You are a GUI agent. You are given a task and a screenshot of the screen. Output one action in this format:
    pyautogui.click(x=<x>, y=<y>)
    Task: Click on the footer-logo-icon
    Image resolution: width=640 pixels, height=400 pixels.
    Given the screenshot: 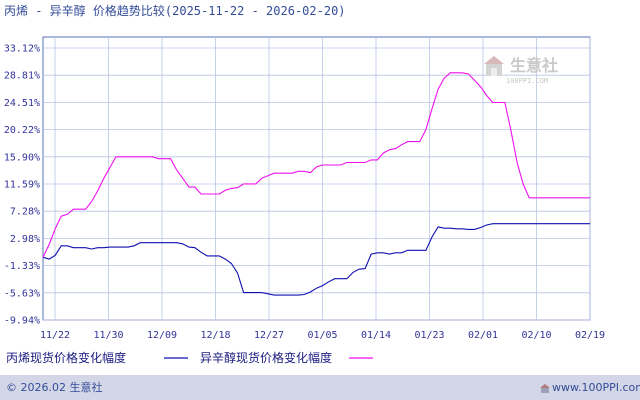 What is the action you would take?
    pyautogui.click(x=545, y=388)
    